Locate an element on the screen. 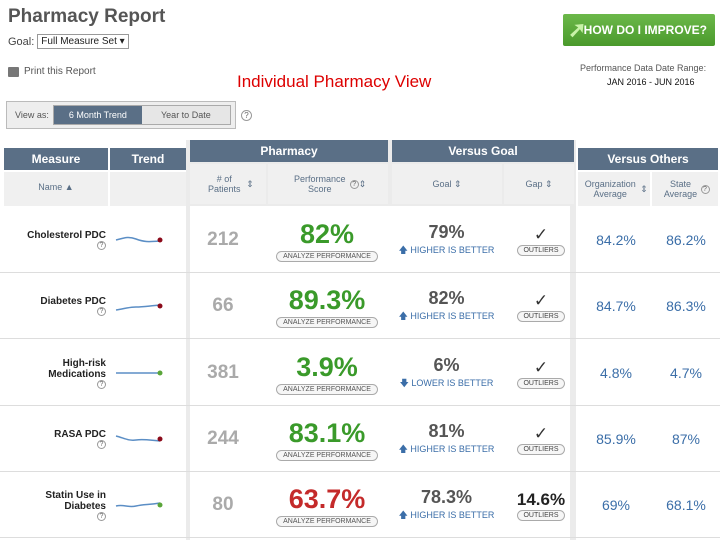 This screenshot has height=540, width=720. view-option-6-month-trend: 6 Month Trend is located at coordinates (97, 115).